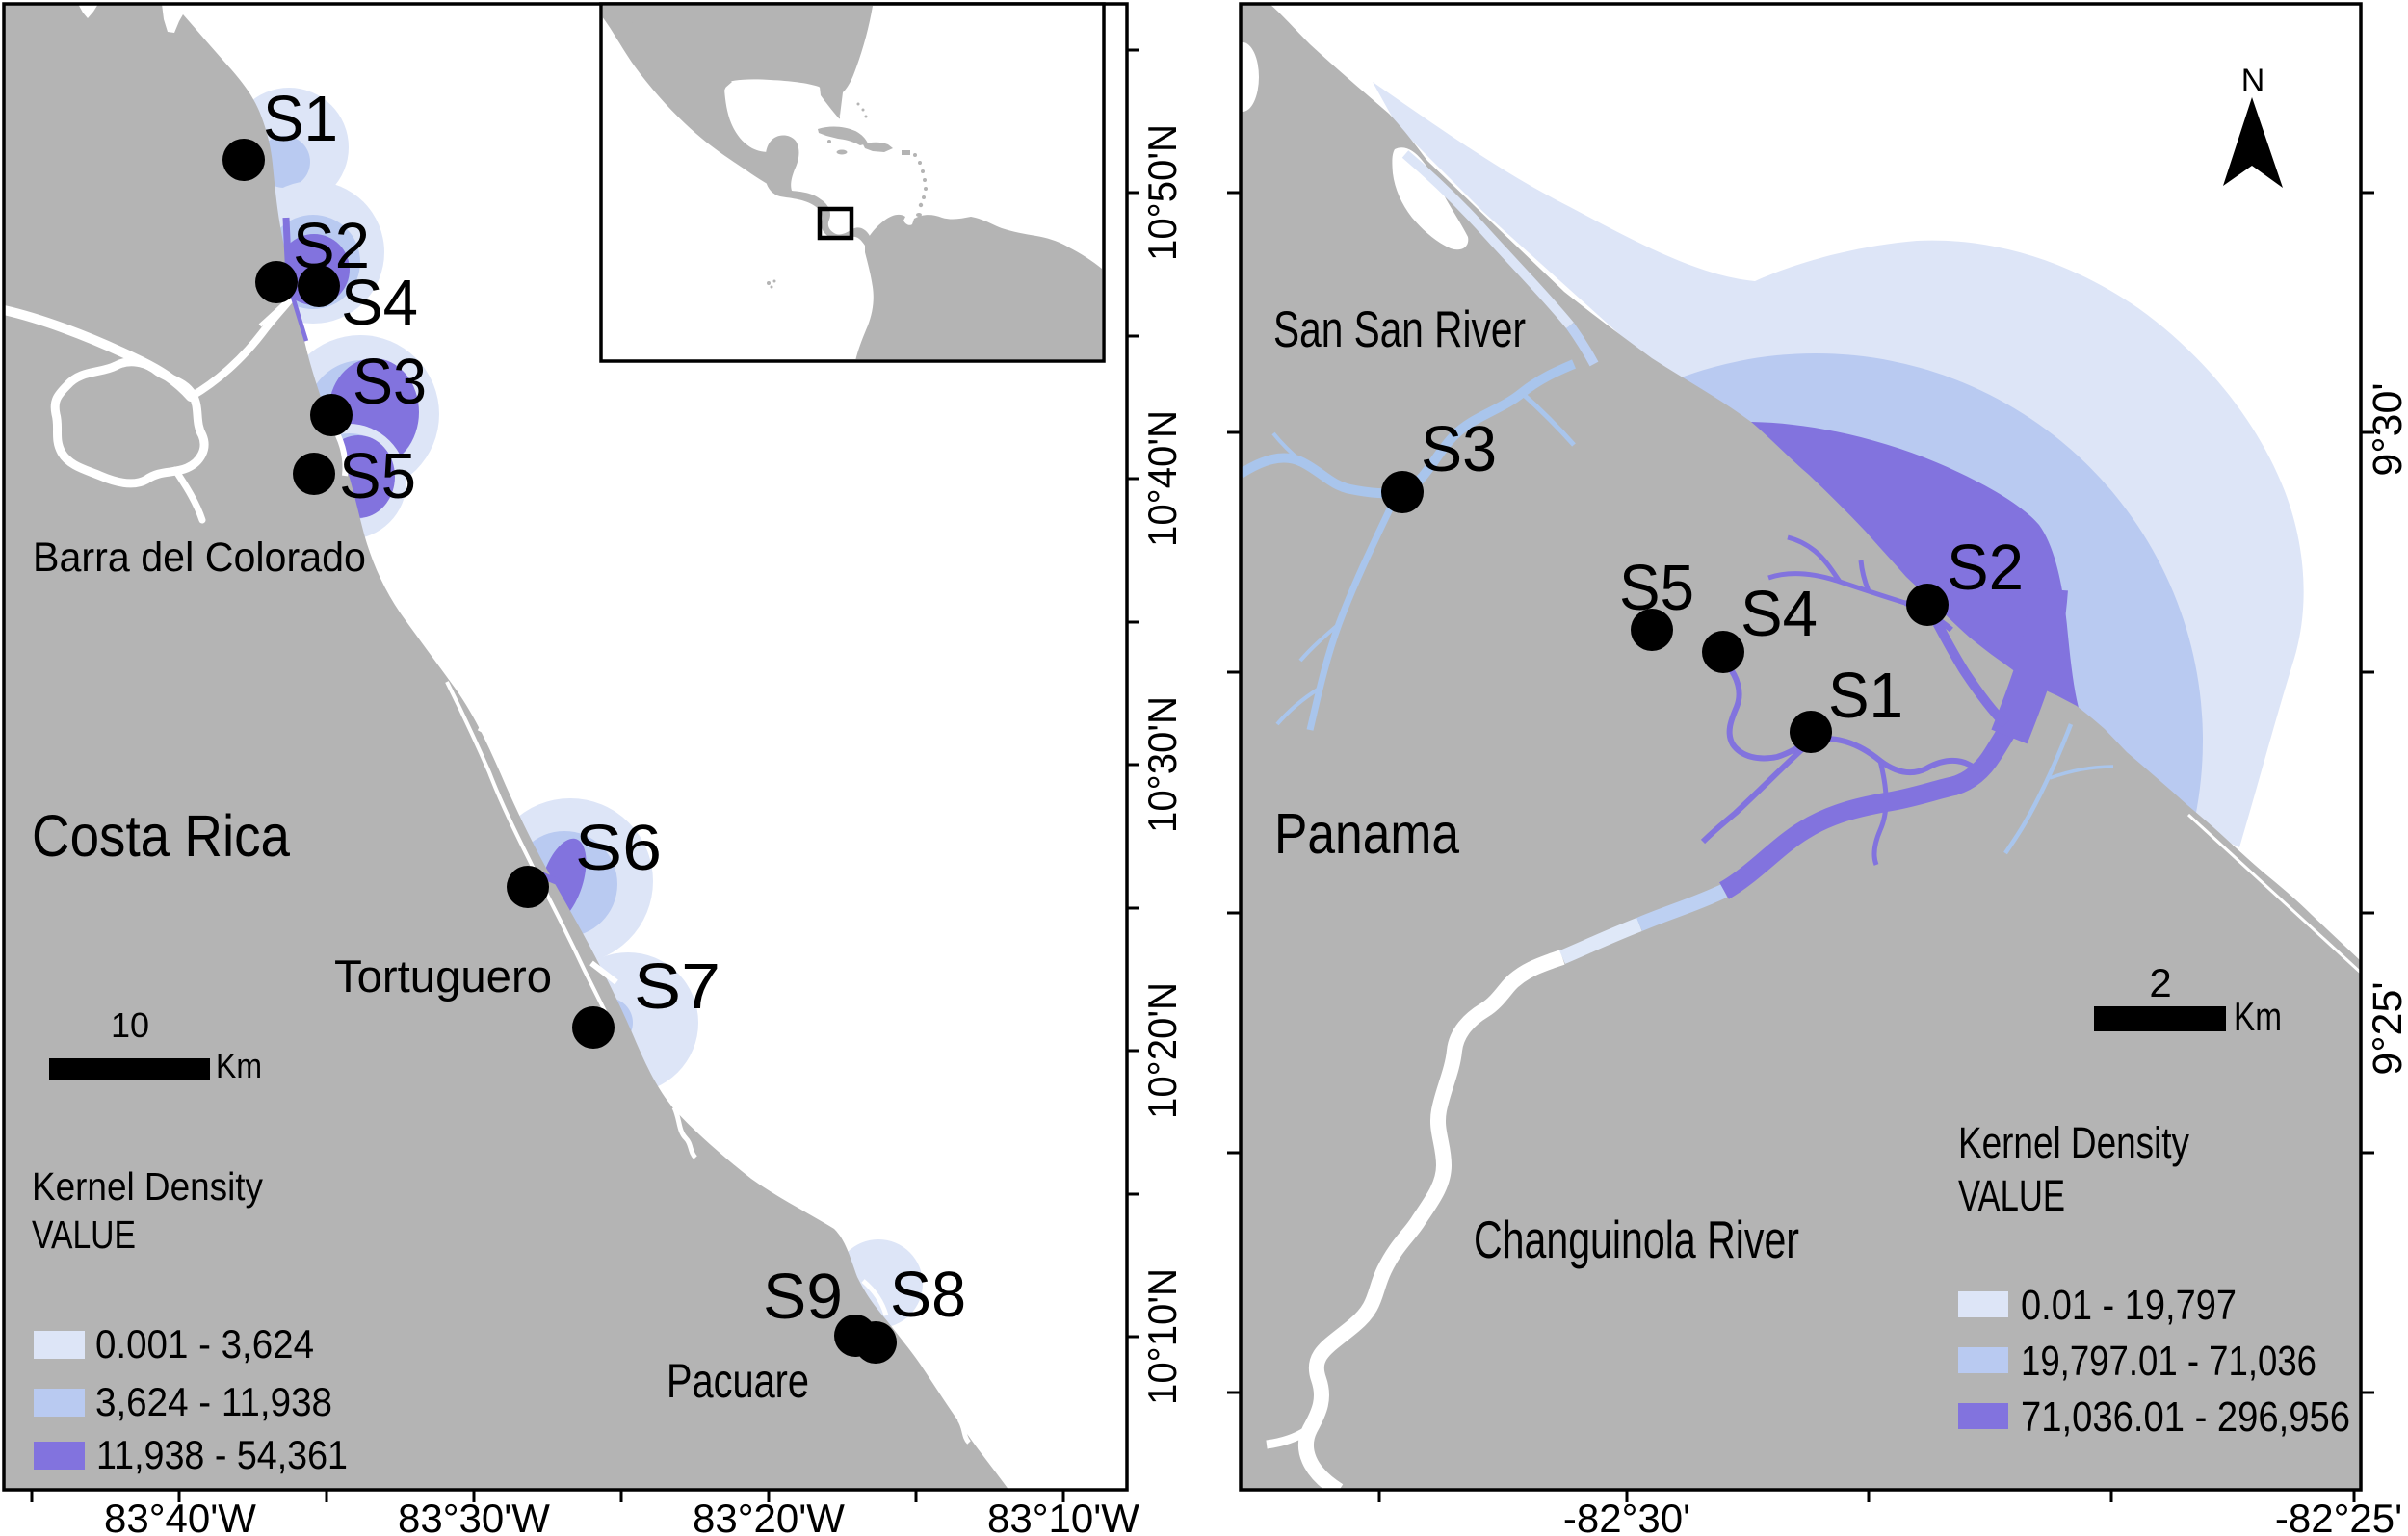 This screenshot has width=2408, height=1536. I want to click on svg-text: San San River, so click(1399, 329).